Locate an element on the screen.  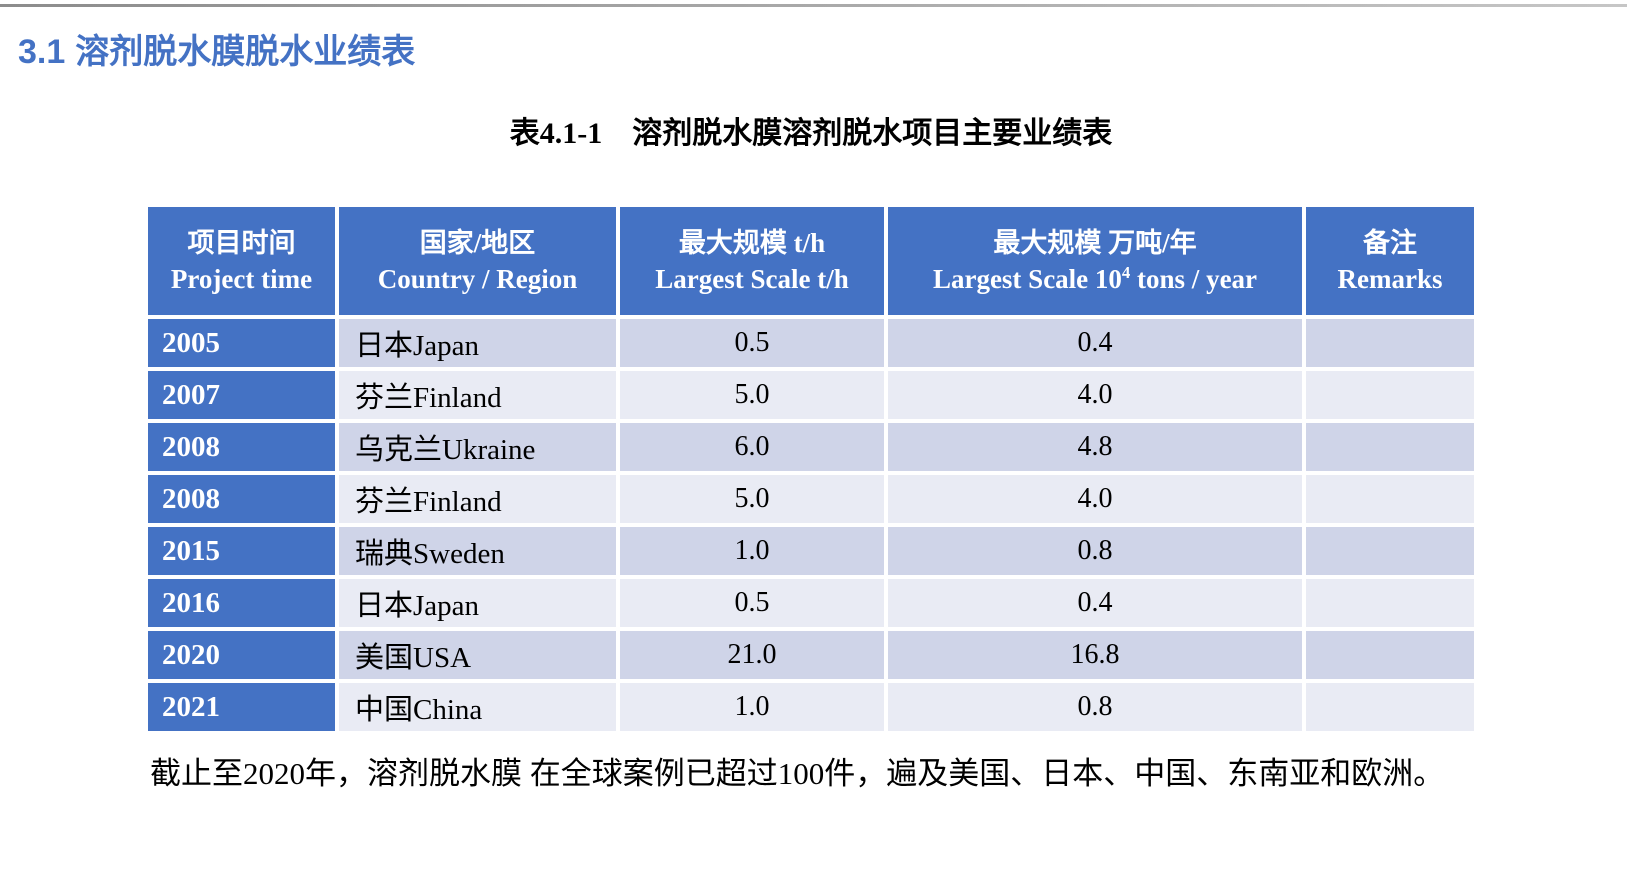
country-cell: 乌克兰Ukraine is located at coordinates (477, 447).